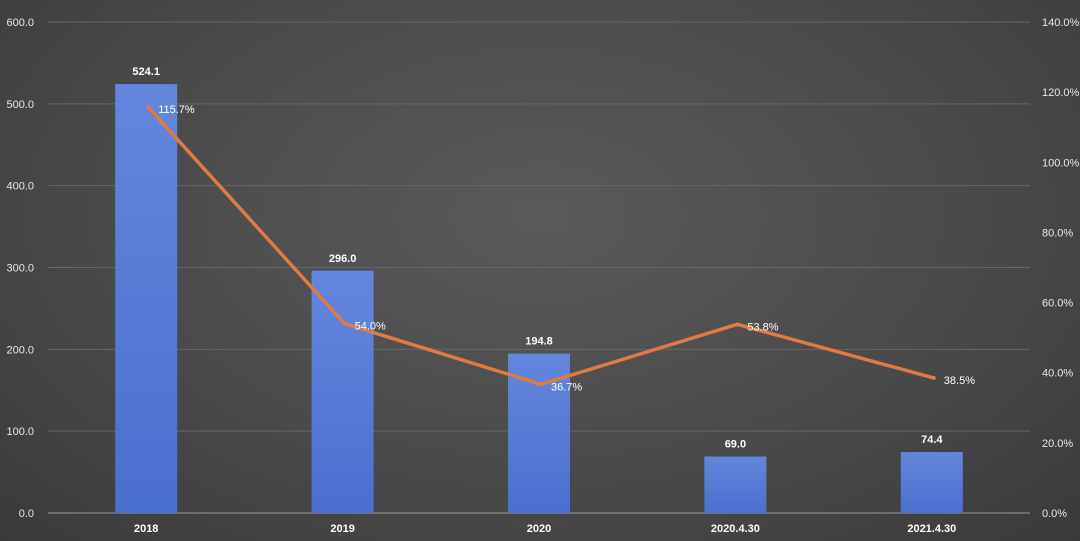  I want to click on category-axis: 2018 2019 2020 2020.4.30 2021.4.30, so click(545, 529).